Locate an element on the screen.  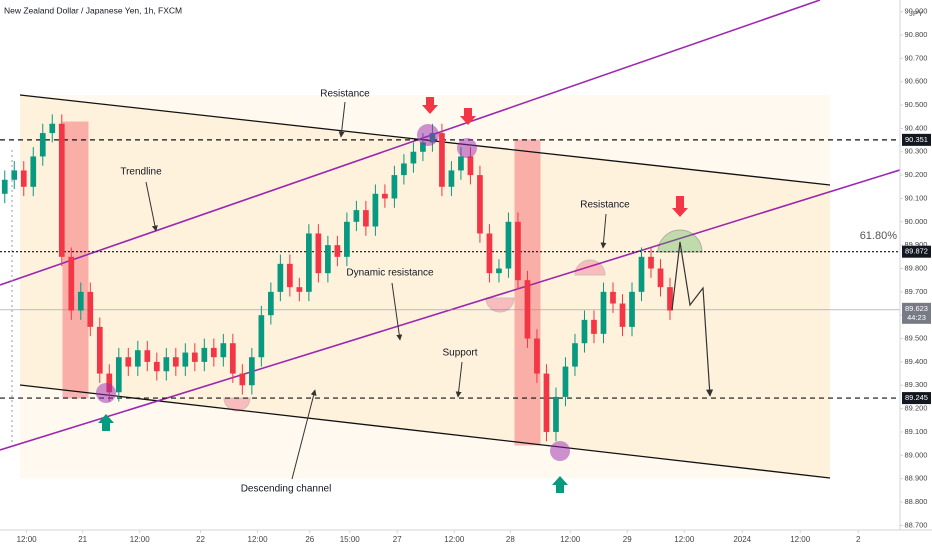
y-tick-label: 89.300 is located at coordinates (916, 384).